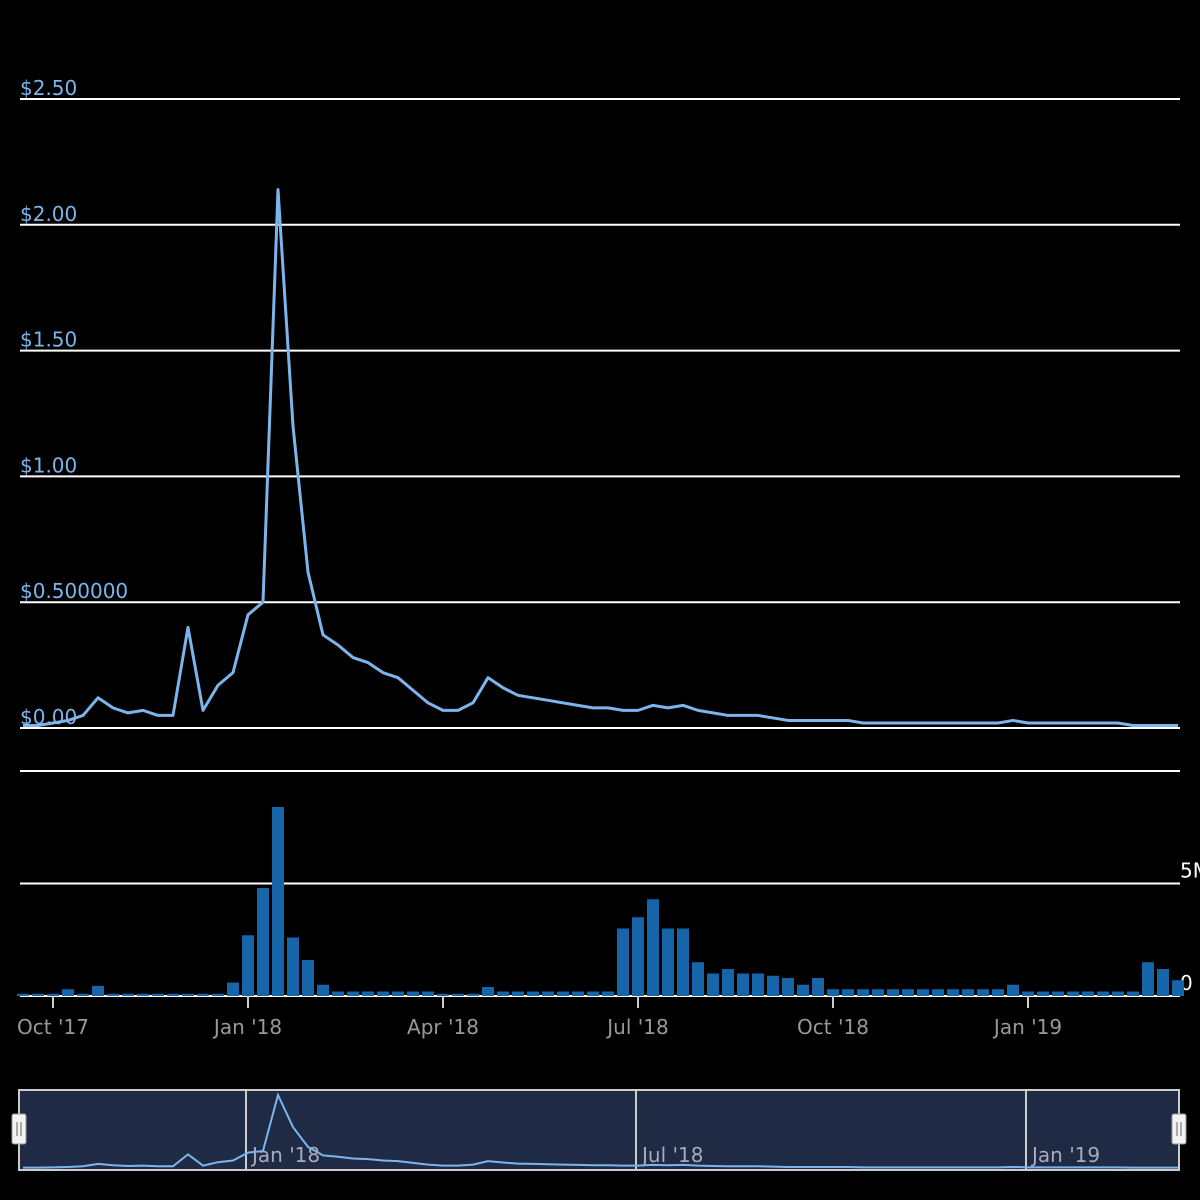 This screenshot has width=1200, height=1200. I want to click on y-tick-label: 5M, so click(1190, 871).